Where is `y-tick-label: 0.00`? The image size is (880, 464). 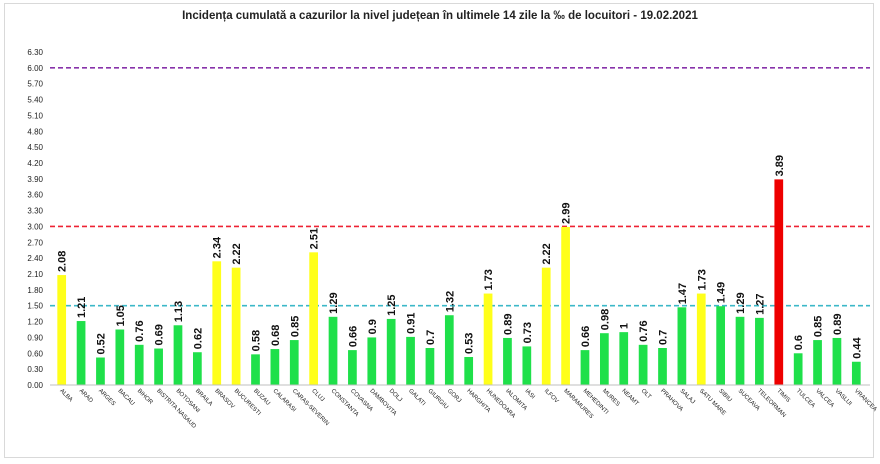
y-tick-label: 0.00 is located at coordinates (35, 385).